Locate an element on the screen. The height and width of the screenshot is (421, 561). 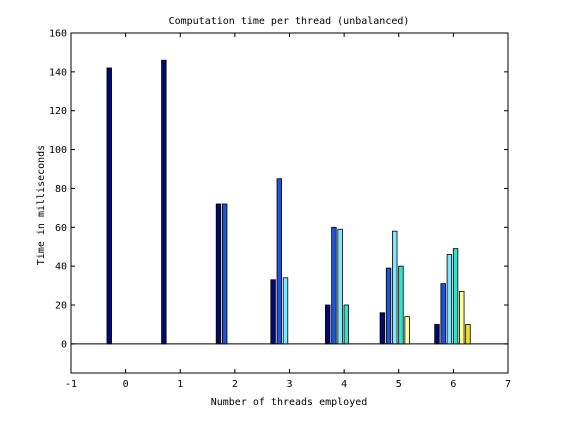
x-tick-label: 6 is located at coordinates (453, 384).